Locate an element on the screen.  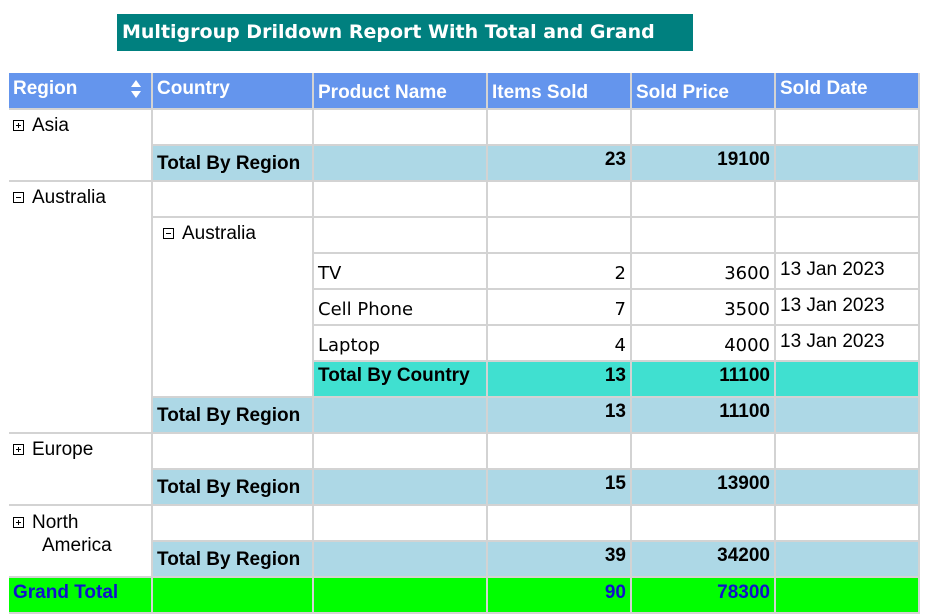
region-total-price: 11100 is located at coordinates (704, 416).